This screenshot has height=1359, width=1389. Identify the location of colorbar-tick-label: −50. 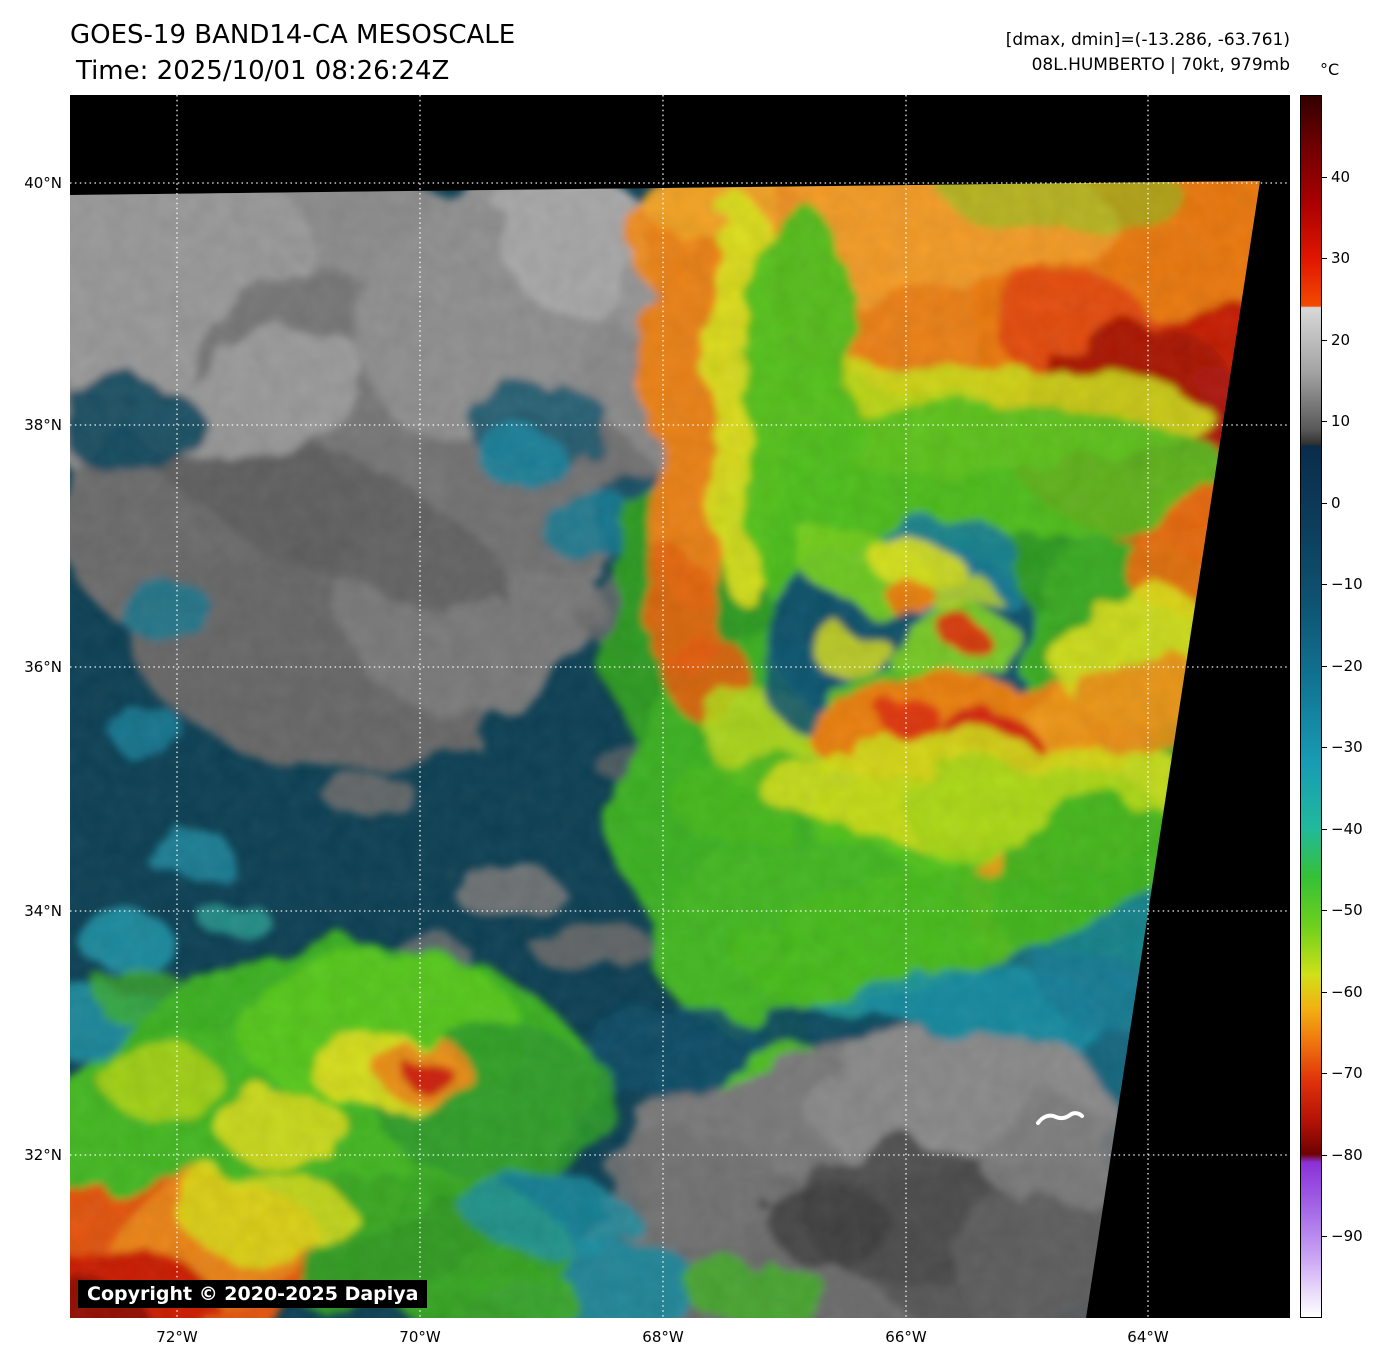
(1347, 910).